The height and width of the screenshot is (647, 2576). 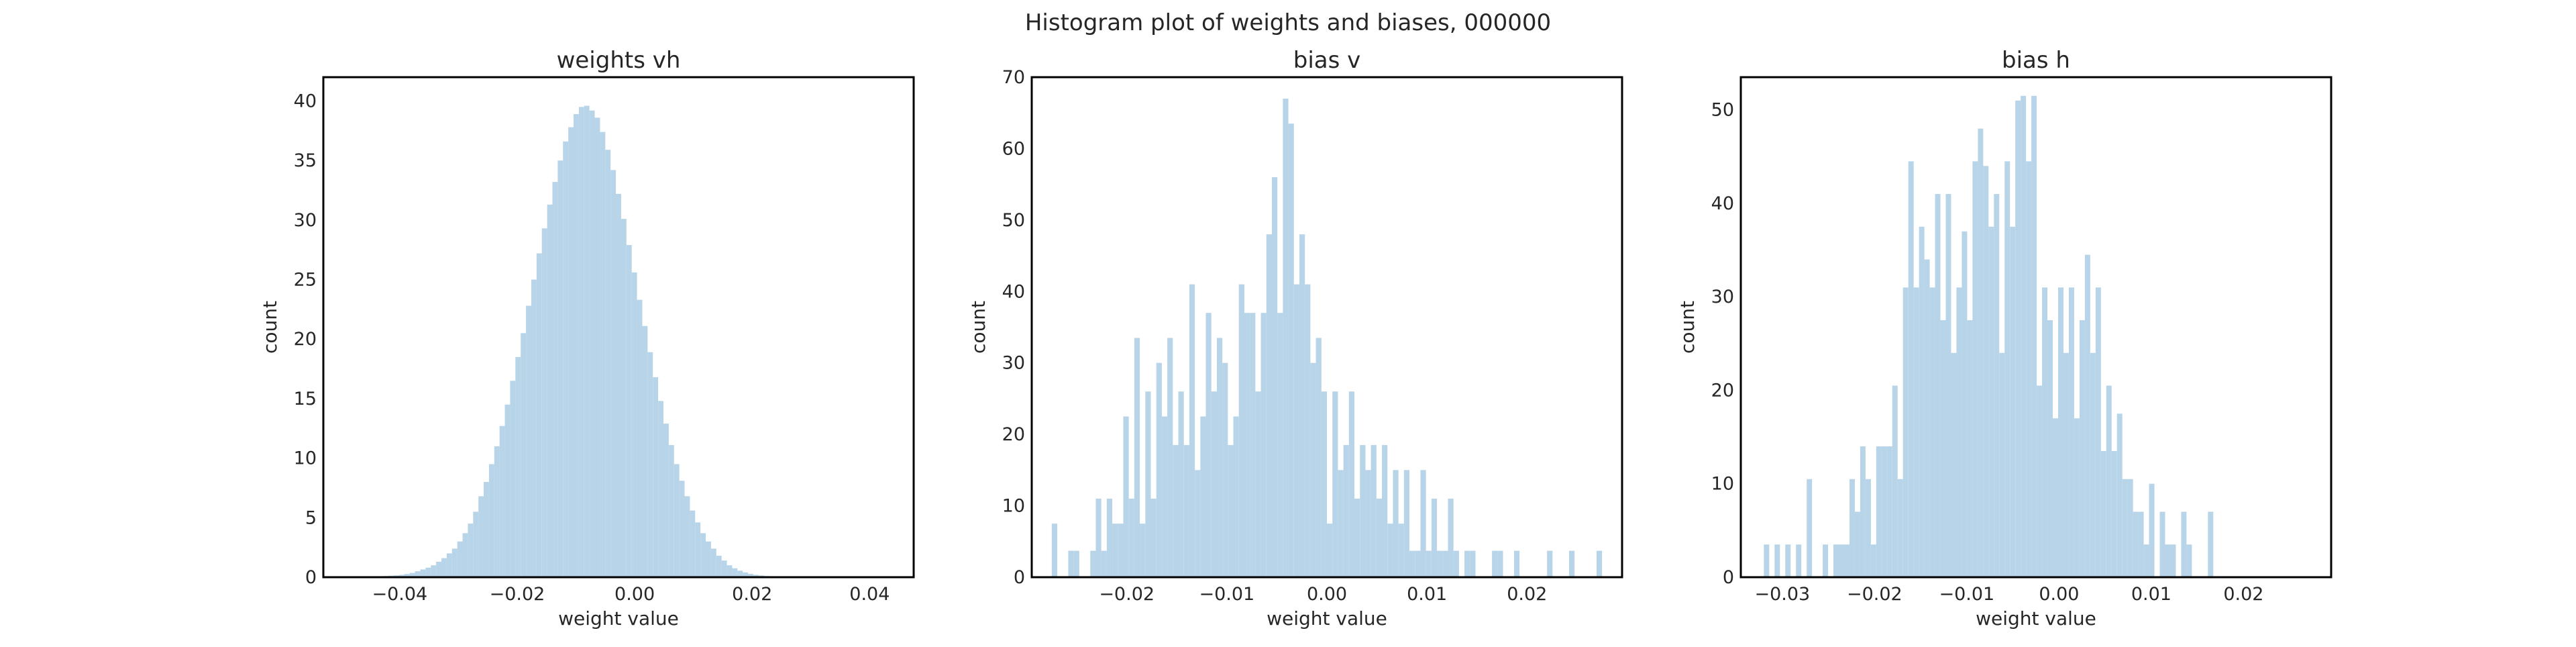 What do you see at coordinates (311, 517) in the screenshot?
I see `y-tick-label: 5` at bounding box center [311, 517].